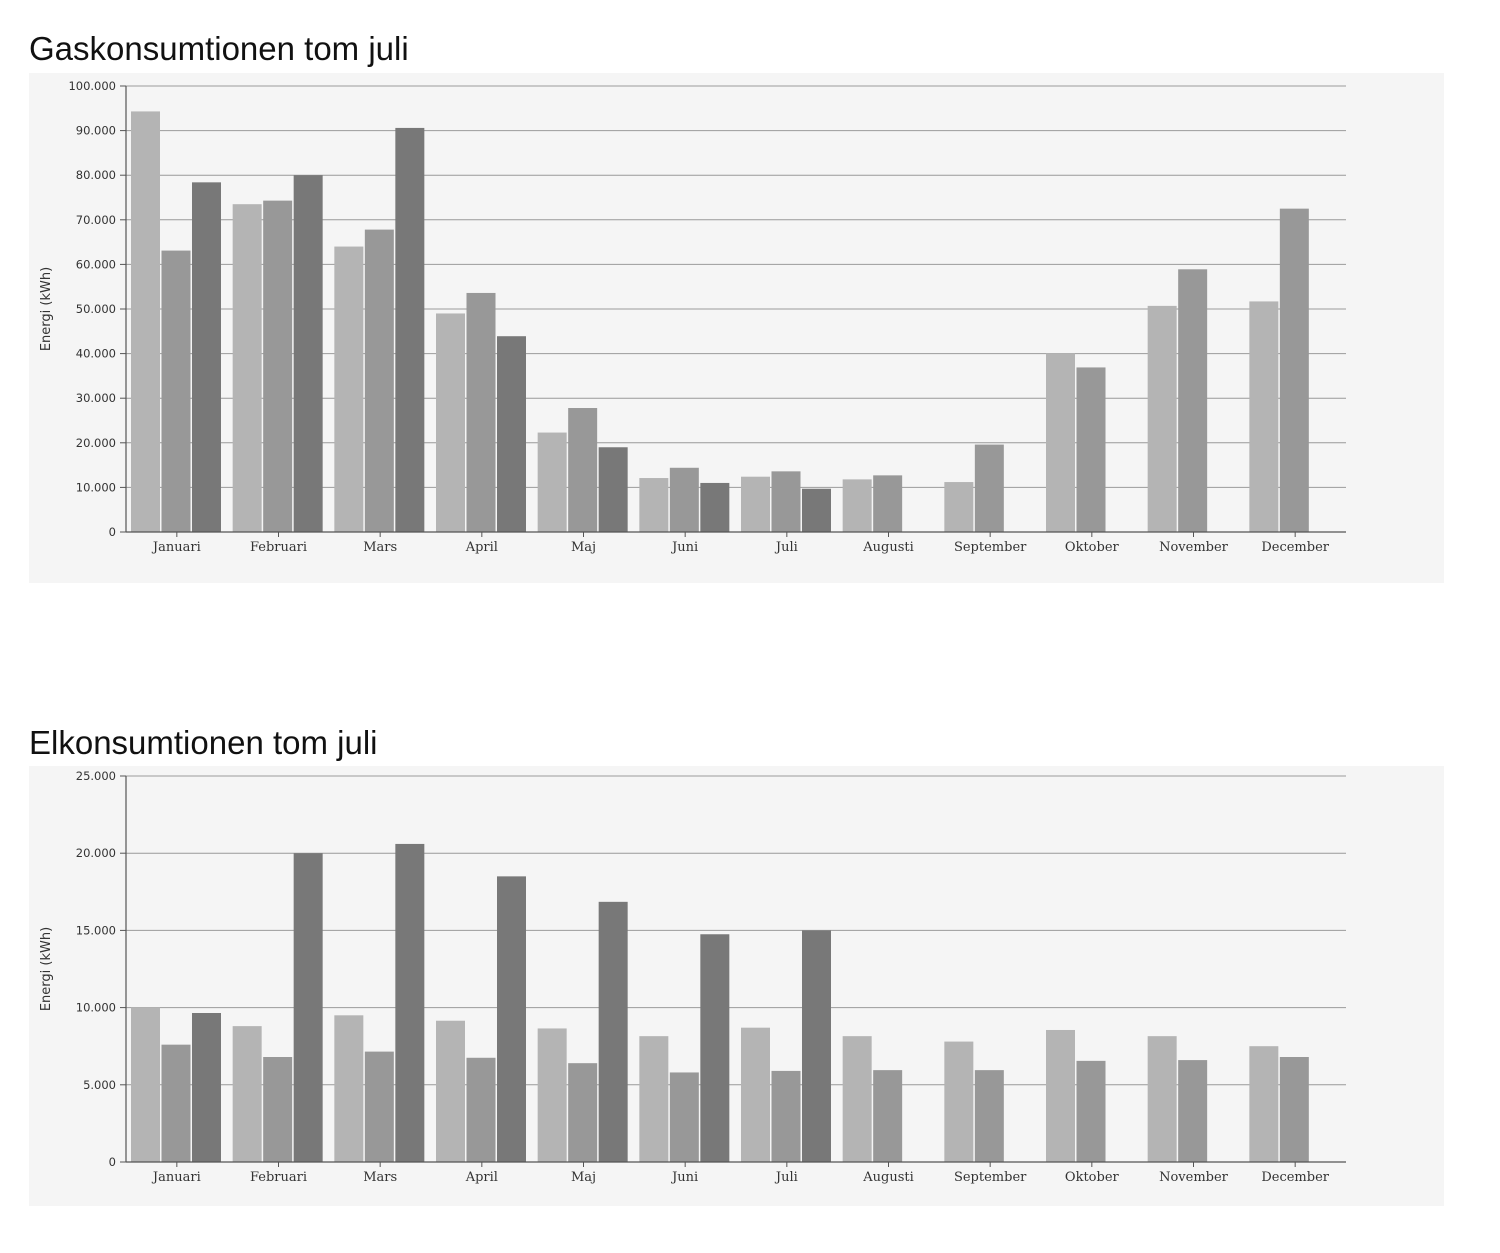 This screenshot has width=1500, height=1253. What do you see at coordinates (96, 930) in the screenshot?
I see `y-tick-label: 15.000` at bounding box center [96, 930].